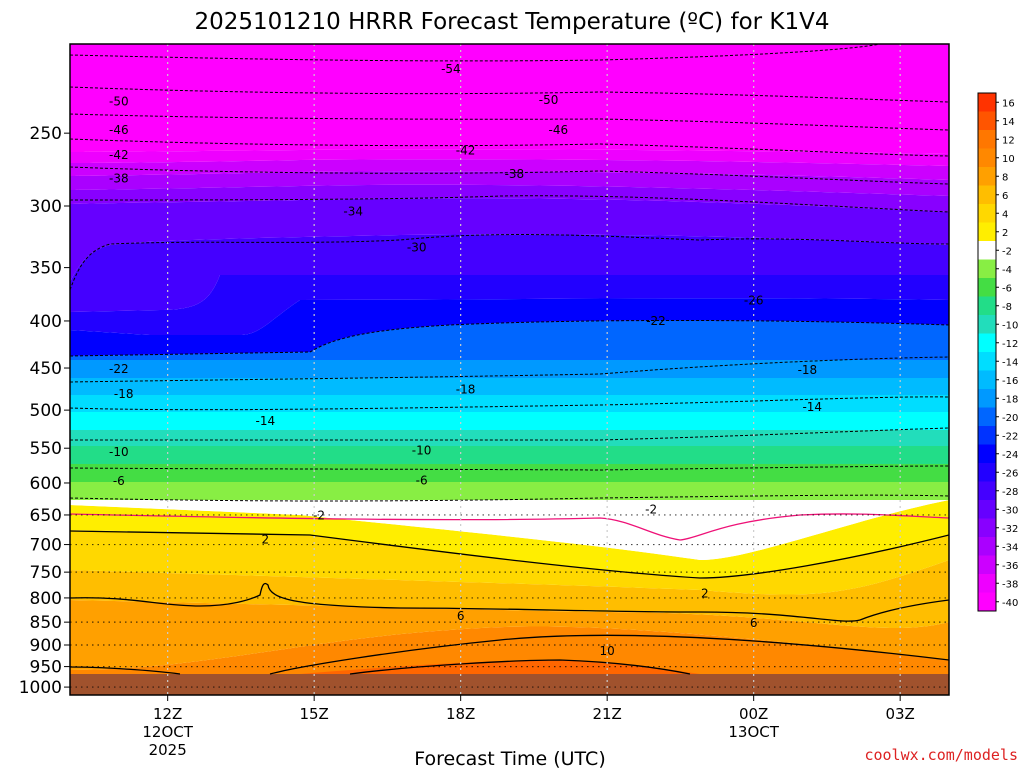  What do you see at coordinates (1010, 418) in the screenshot?
I see `colorbar-label: -20` at bounding box center [1010, 418].